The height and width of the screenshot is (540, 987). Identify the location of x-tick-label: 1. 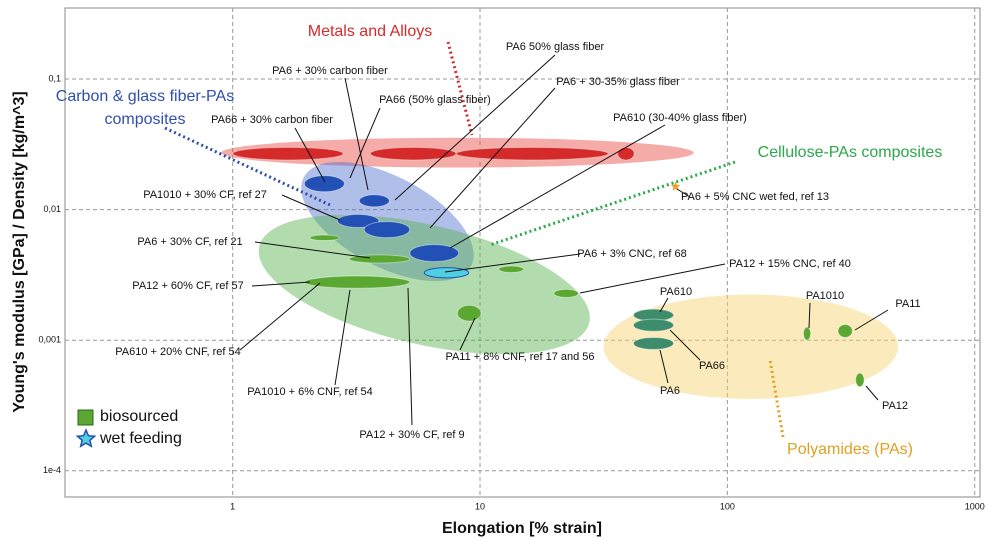
(232, 506).